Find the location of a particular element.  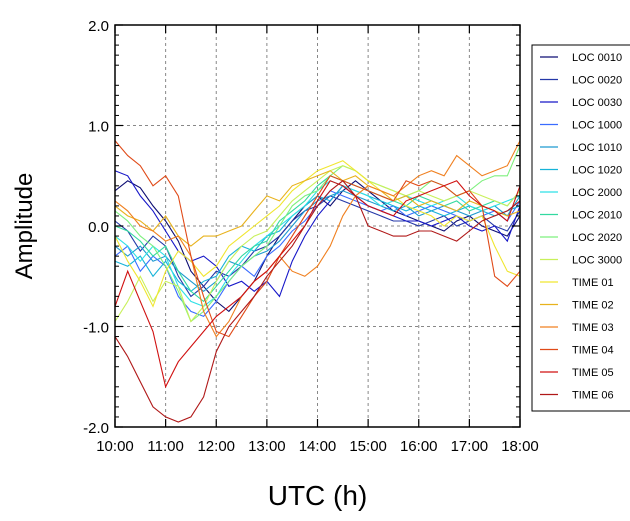

legend-label: LOC 2010 is located at coordinates (597, 216).